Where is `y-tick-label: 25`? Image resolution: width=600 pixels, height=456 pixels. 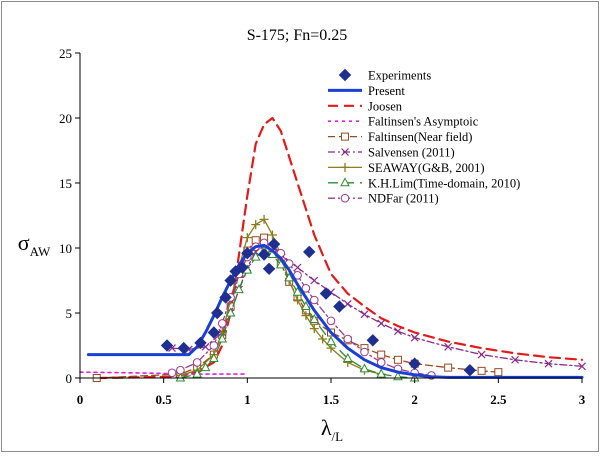 y-tick-label: 25 is located at coordinates (65, 53).